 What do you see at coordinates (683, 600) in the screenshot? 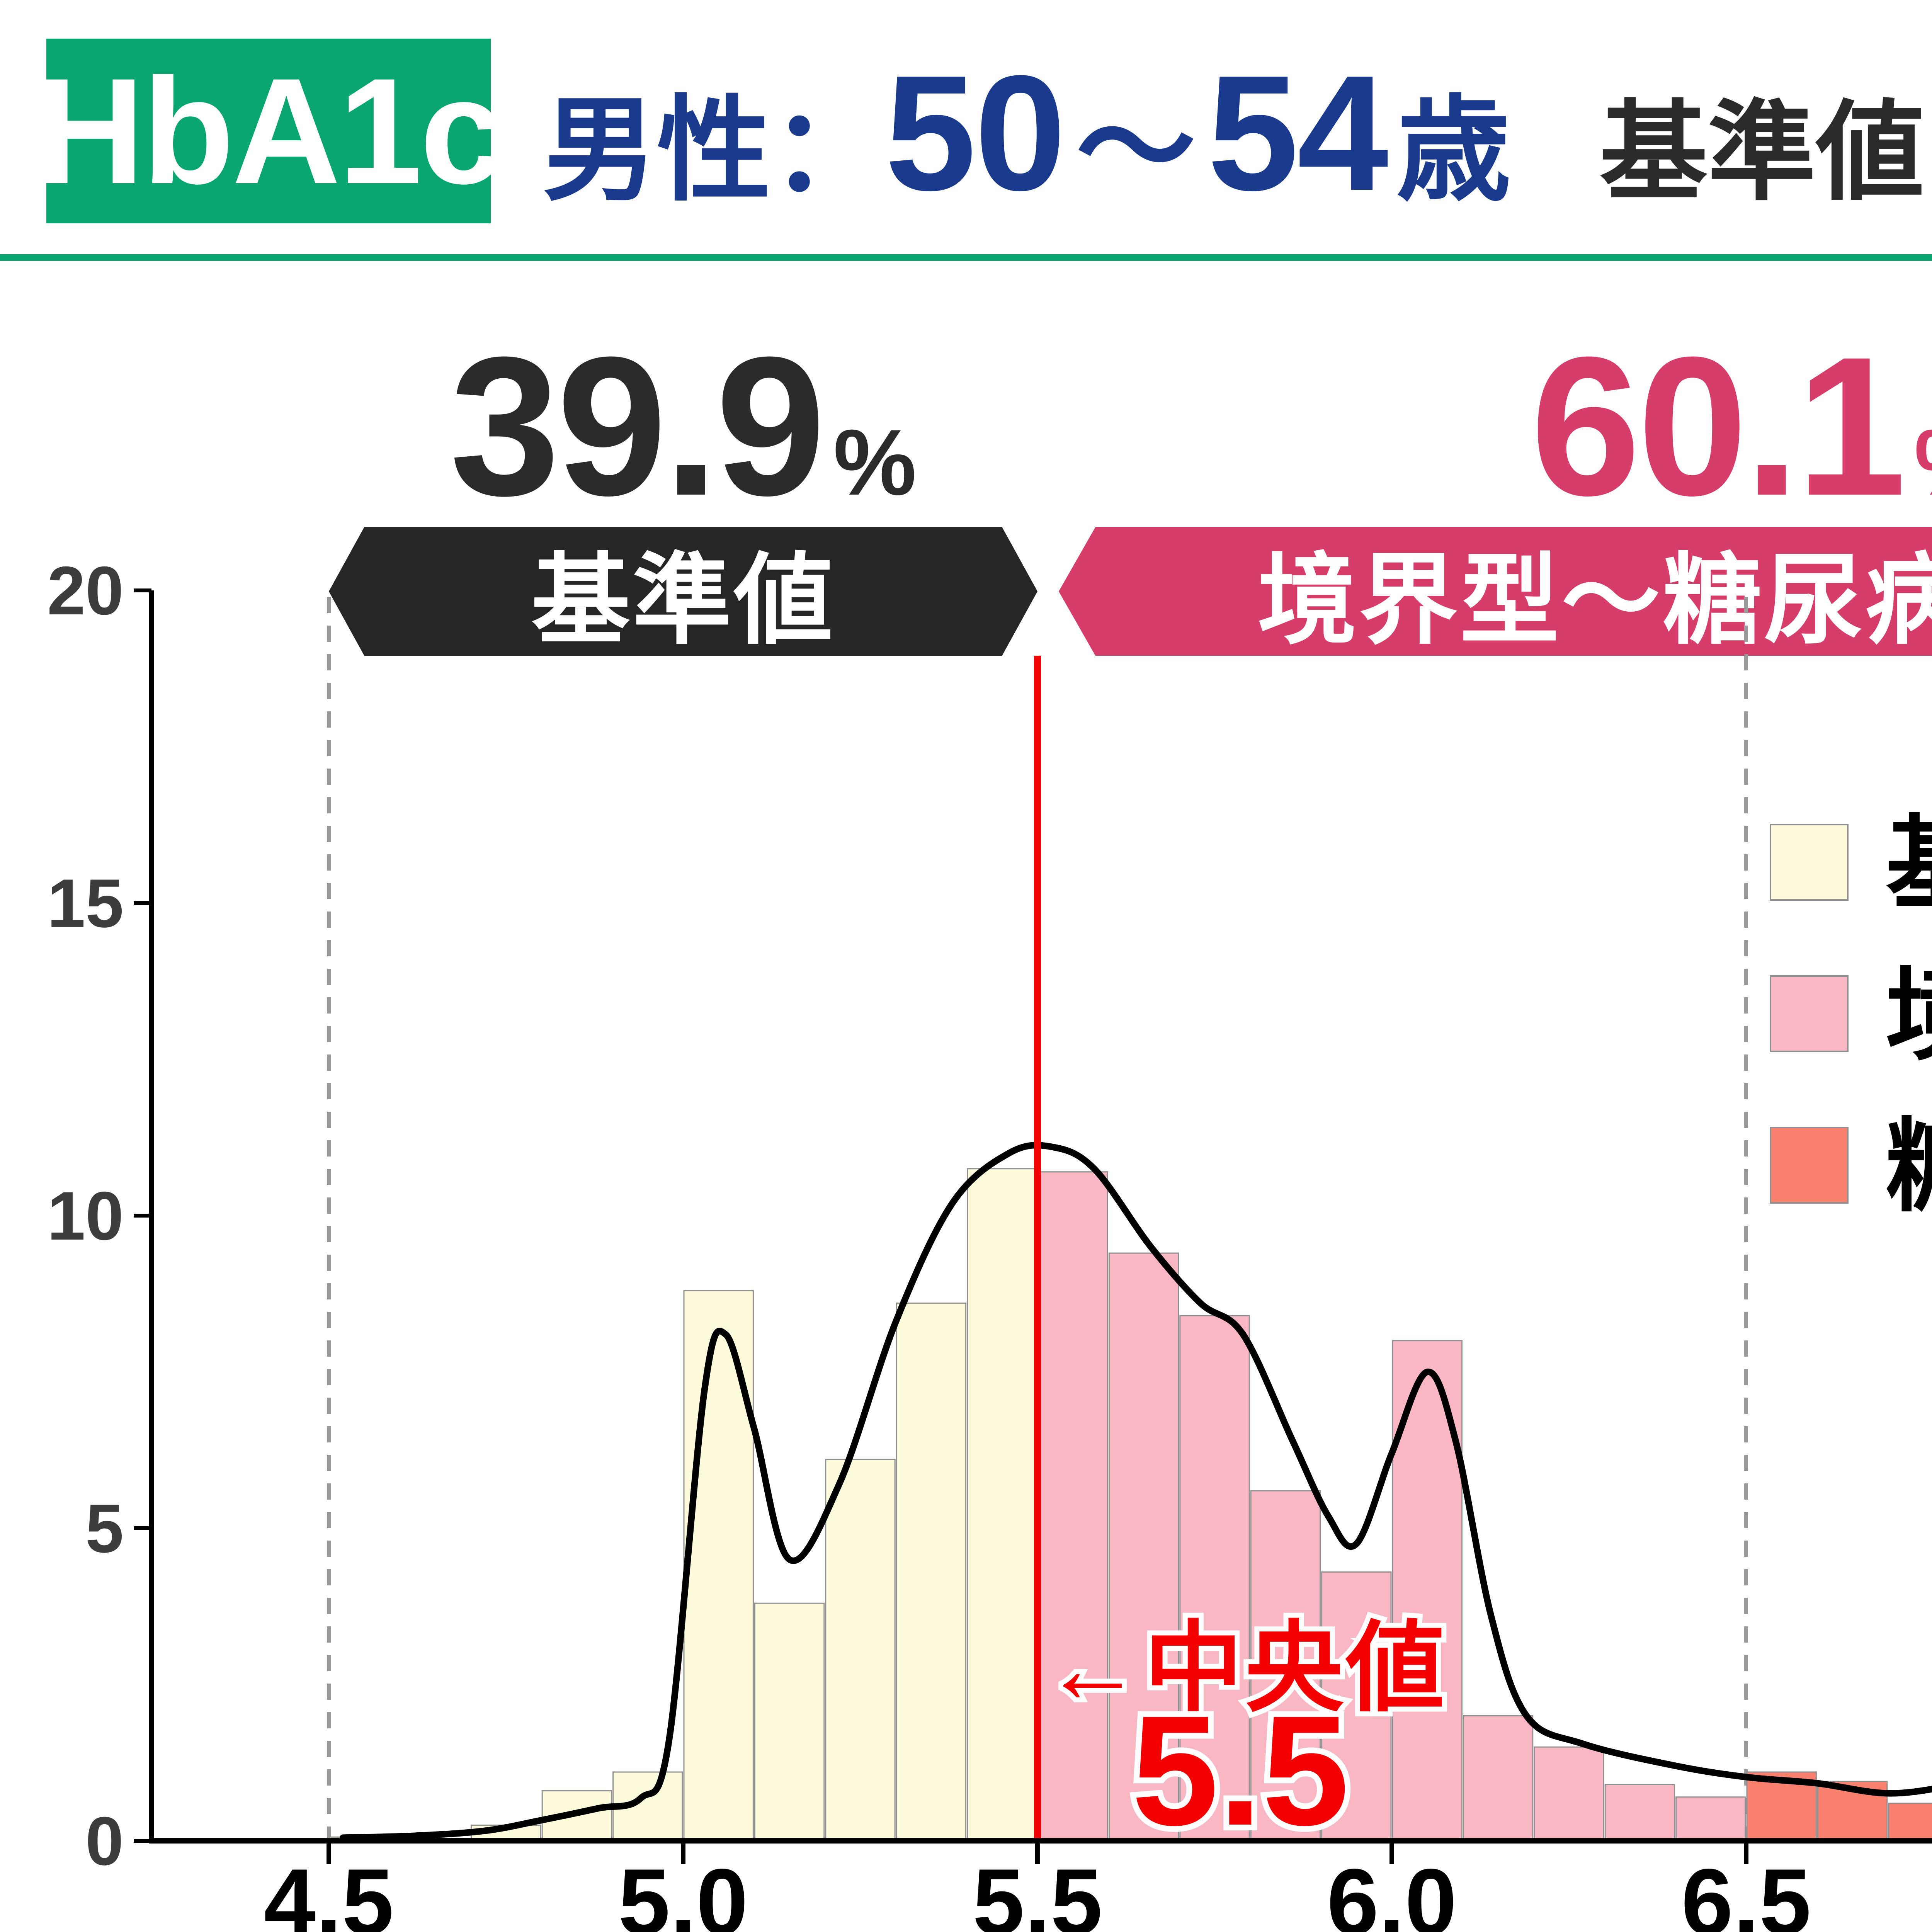
I see `normal-range-banner-label: 基準値` at bounding box center [683, 600].